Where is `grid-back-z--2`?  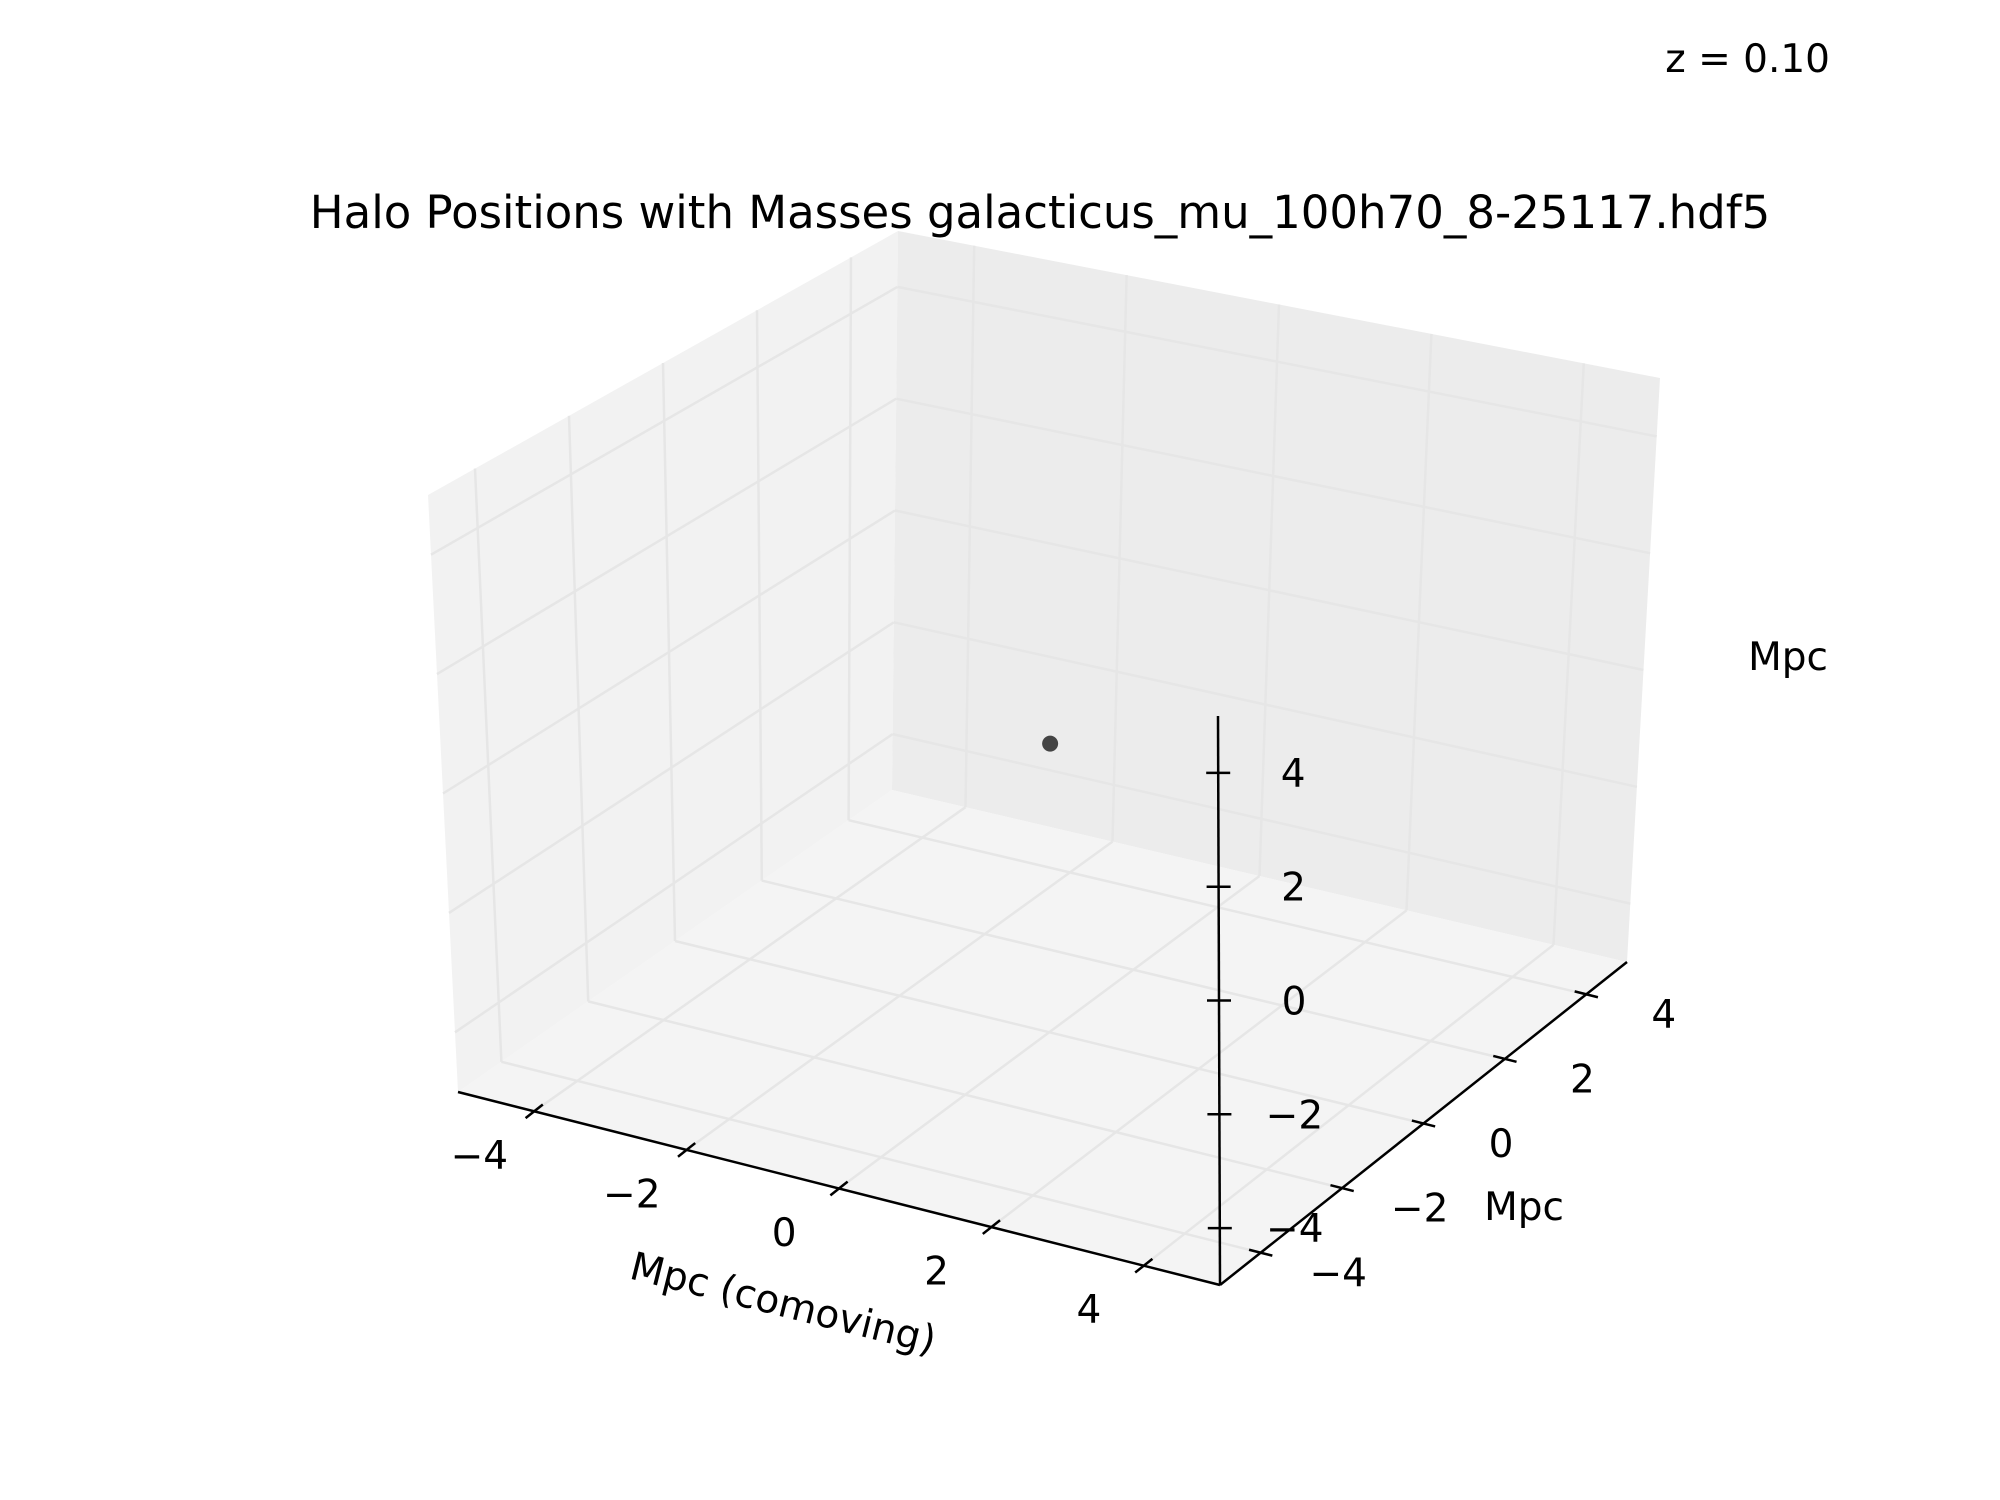 grid-back-z--2 is located at coordinates (1265, 705).